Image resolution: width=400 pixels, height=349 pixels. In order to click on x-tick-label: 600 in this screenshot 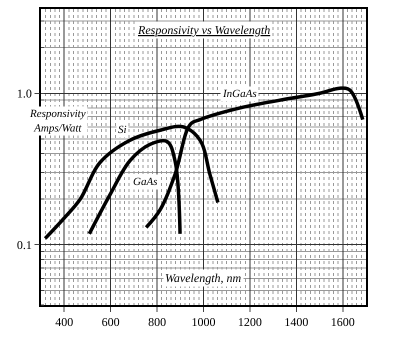, I will do `click(111, 322)`.